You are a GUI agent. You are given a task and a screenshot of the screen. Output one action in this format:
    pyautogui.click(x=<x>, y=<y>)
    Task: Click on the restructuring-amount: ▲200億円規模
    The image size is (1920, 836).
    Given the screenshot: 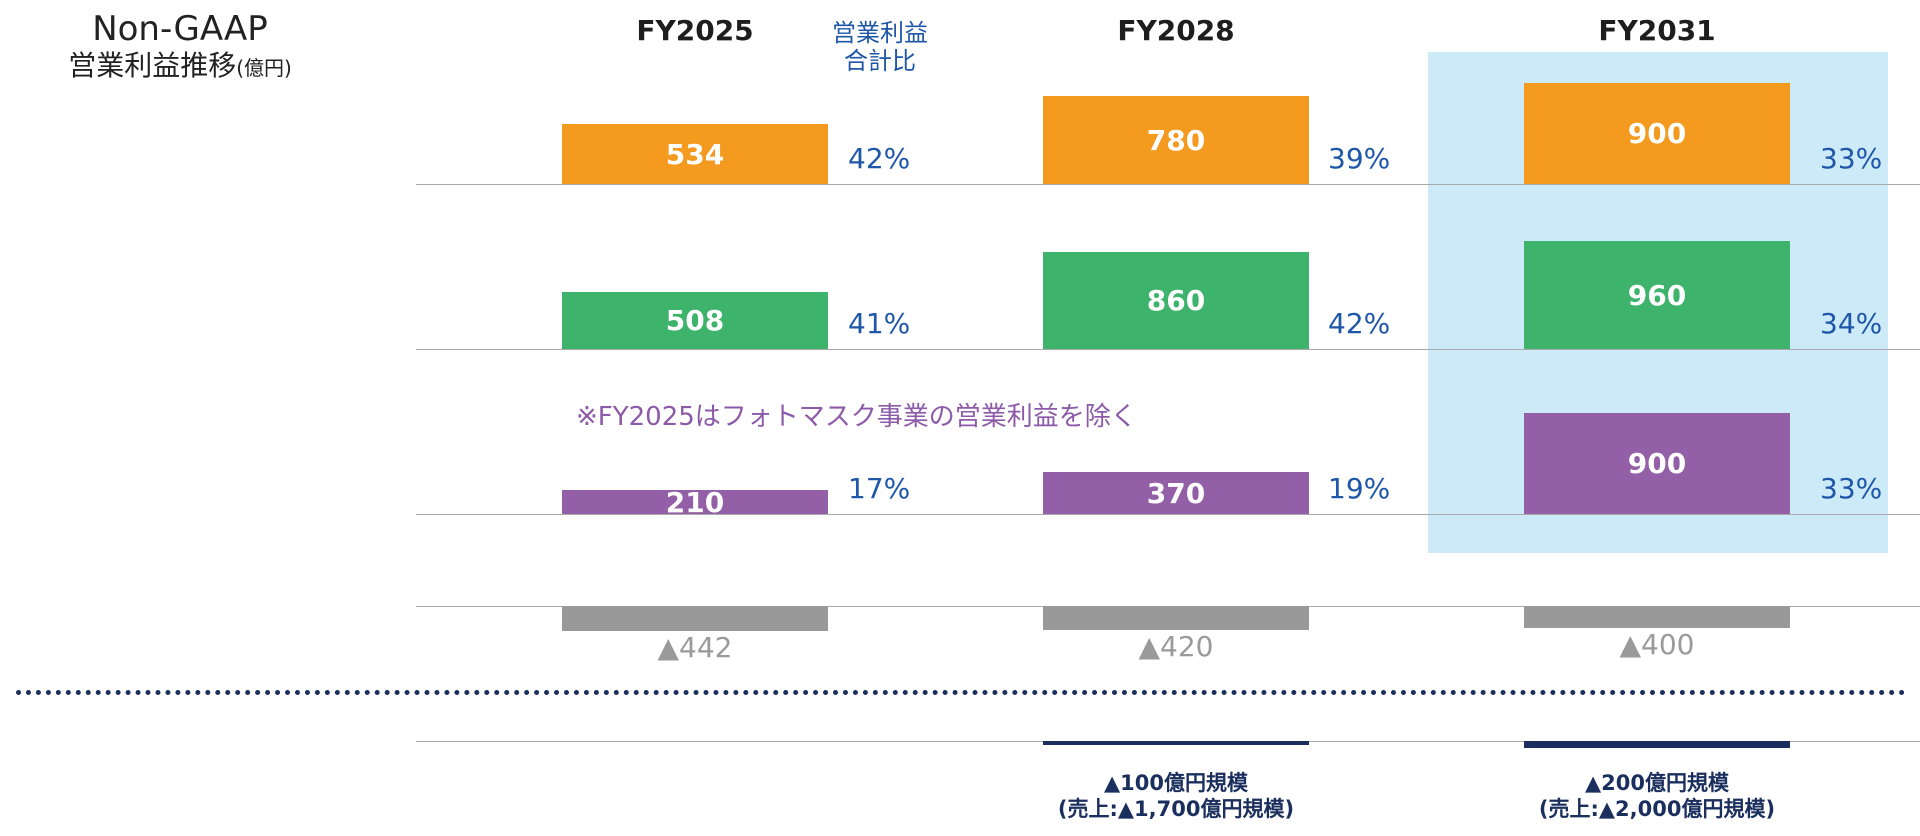 What is the action you would take?
    pyautogui.click(x=1657, y=783)
    